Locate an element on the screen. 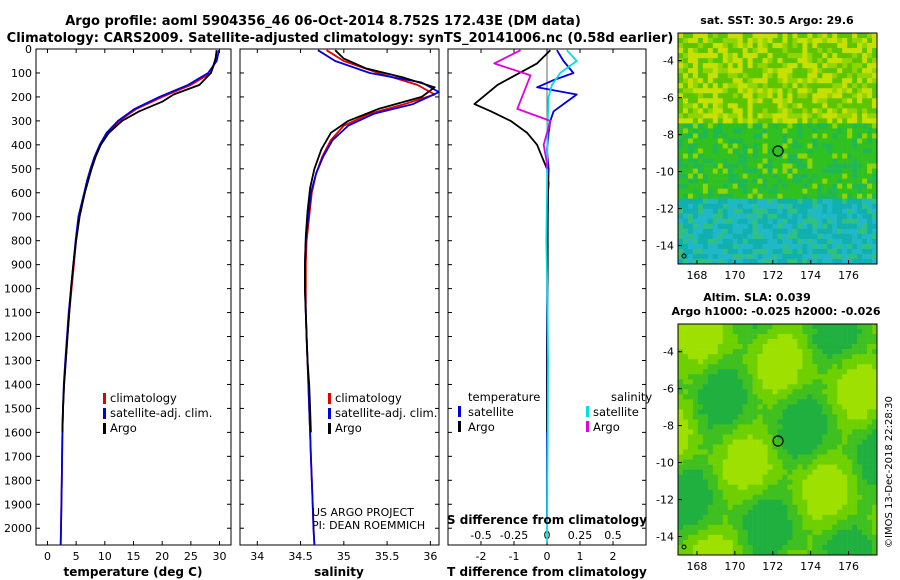 This screenshot has height=580, width=900. lon-tick-label: 172 is located at coordinates (772, 275).